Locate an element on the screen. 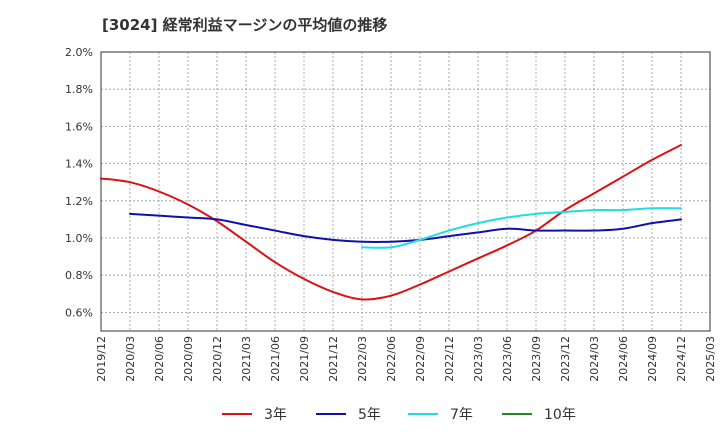 This screenshot has width=720, height=440. x-tick-label: 2020/12 is located at coordinates (217, 359).